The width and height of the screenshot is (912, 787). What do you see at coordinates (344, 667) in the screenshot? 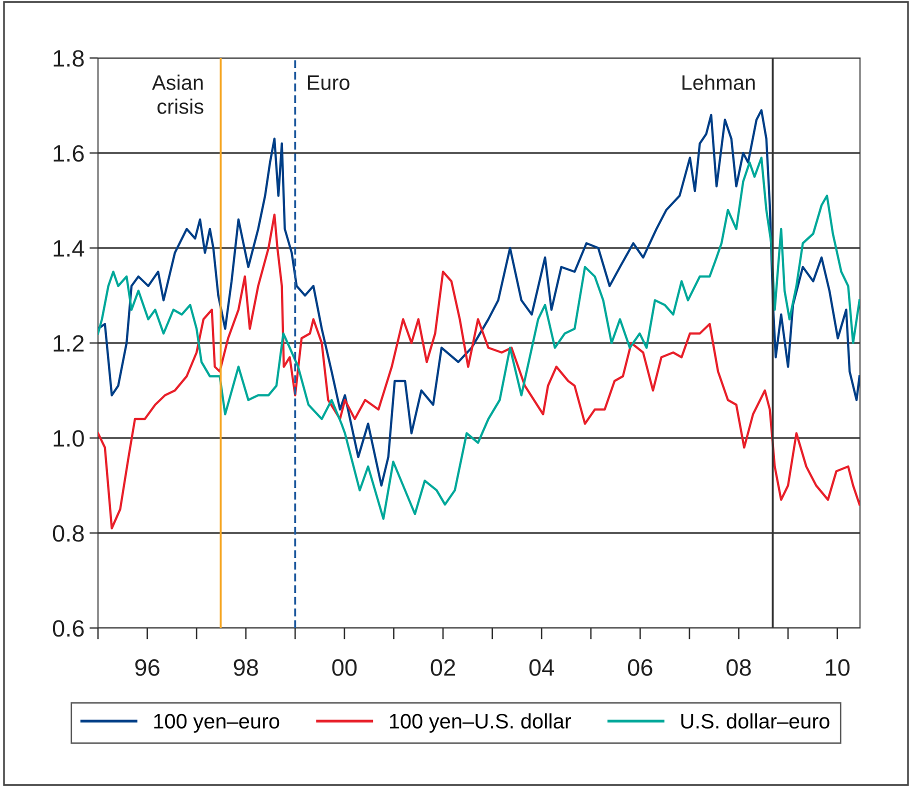
I see `x-tick-label: 00` at bounding box center [344, 667].